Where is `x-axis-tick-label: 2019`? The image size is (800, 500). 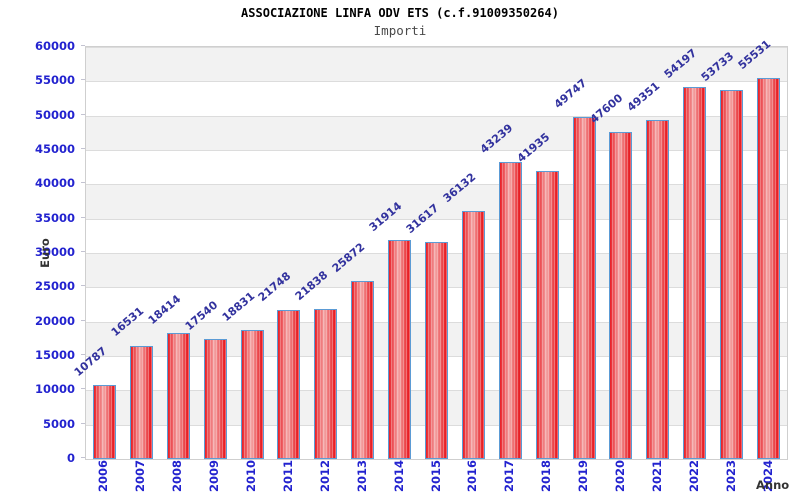 x-axis-tick-label: 2019 is located at coordinates (583, 475).